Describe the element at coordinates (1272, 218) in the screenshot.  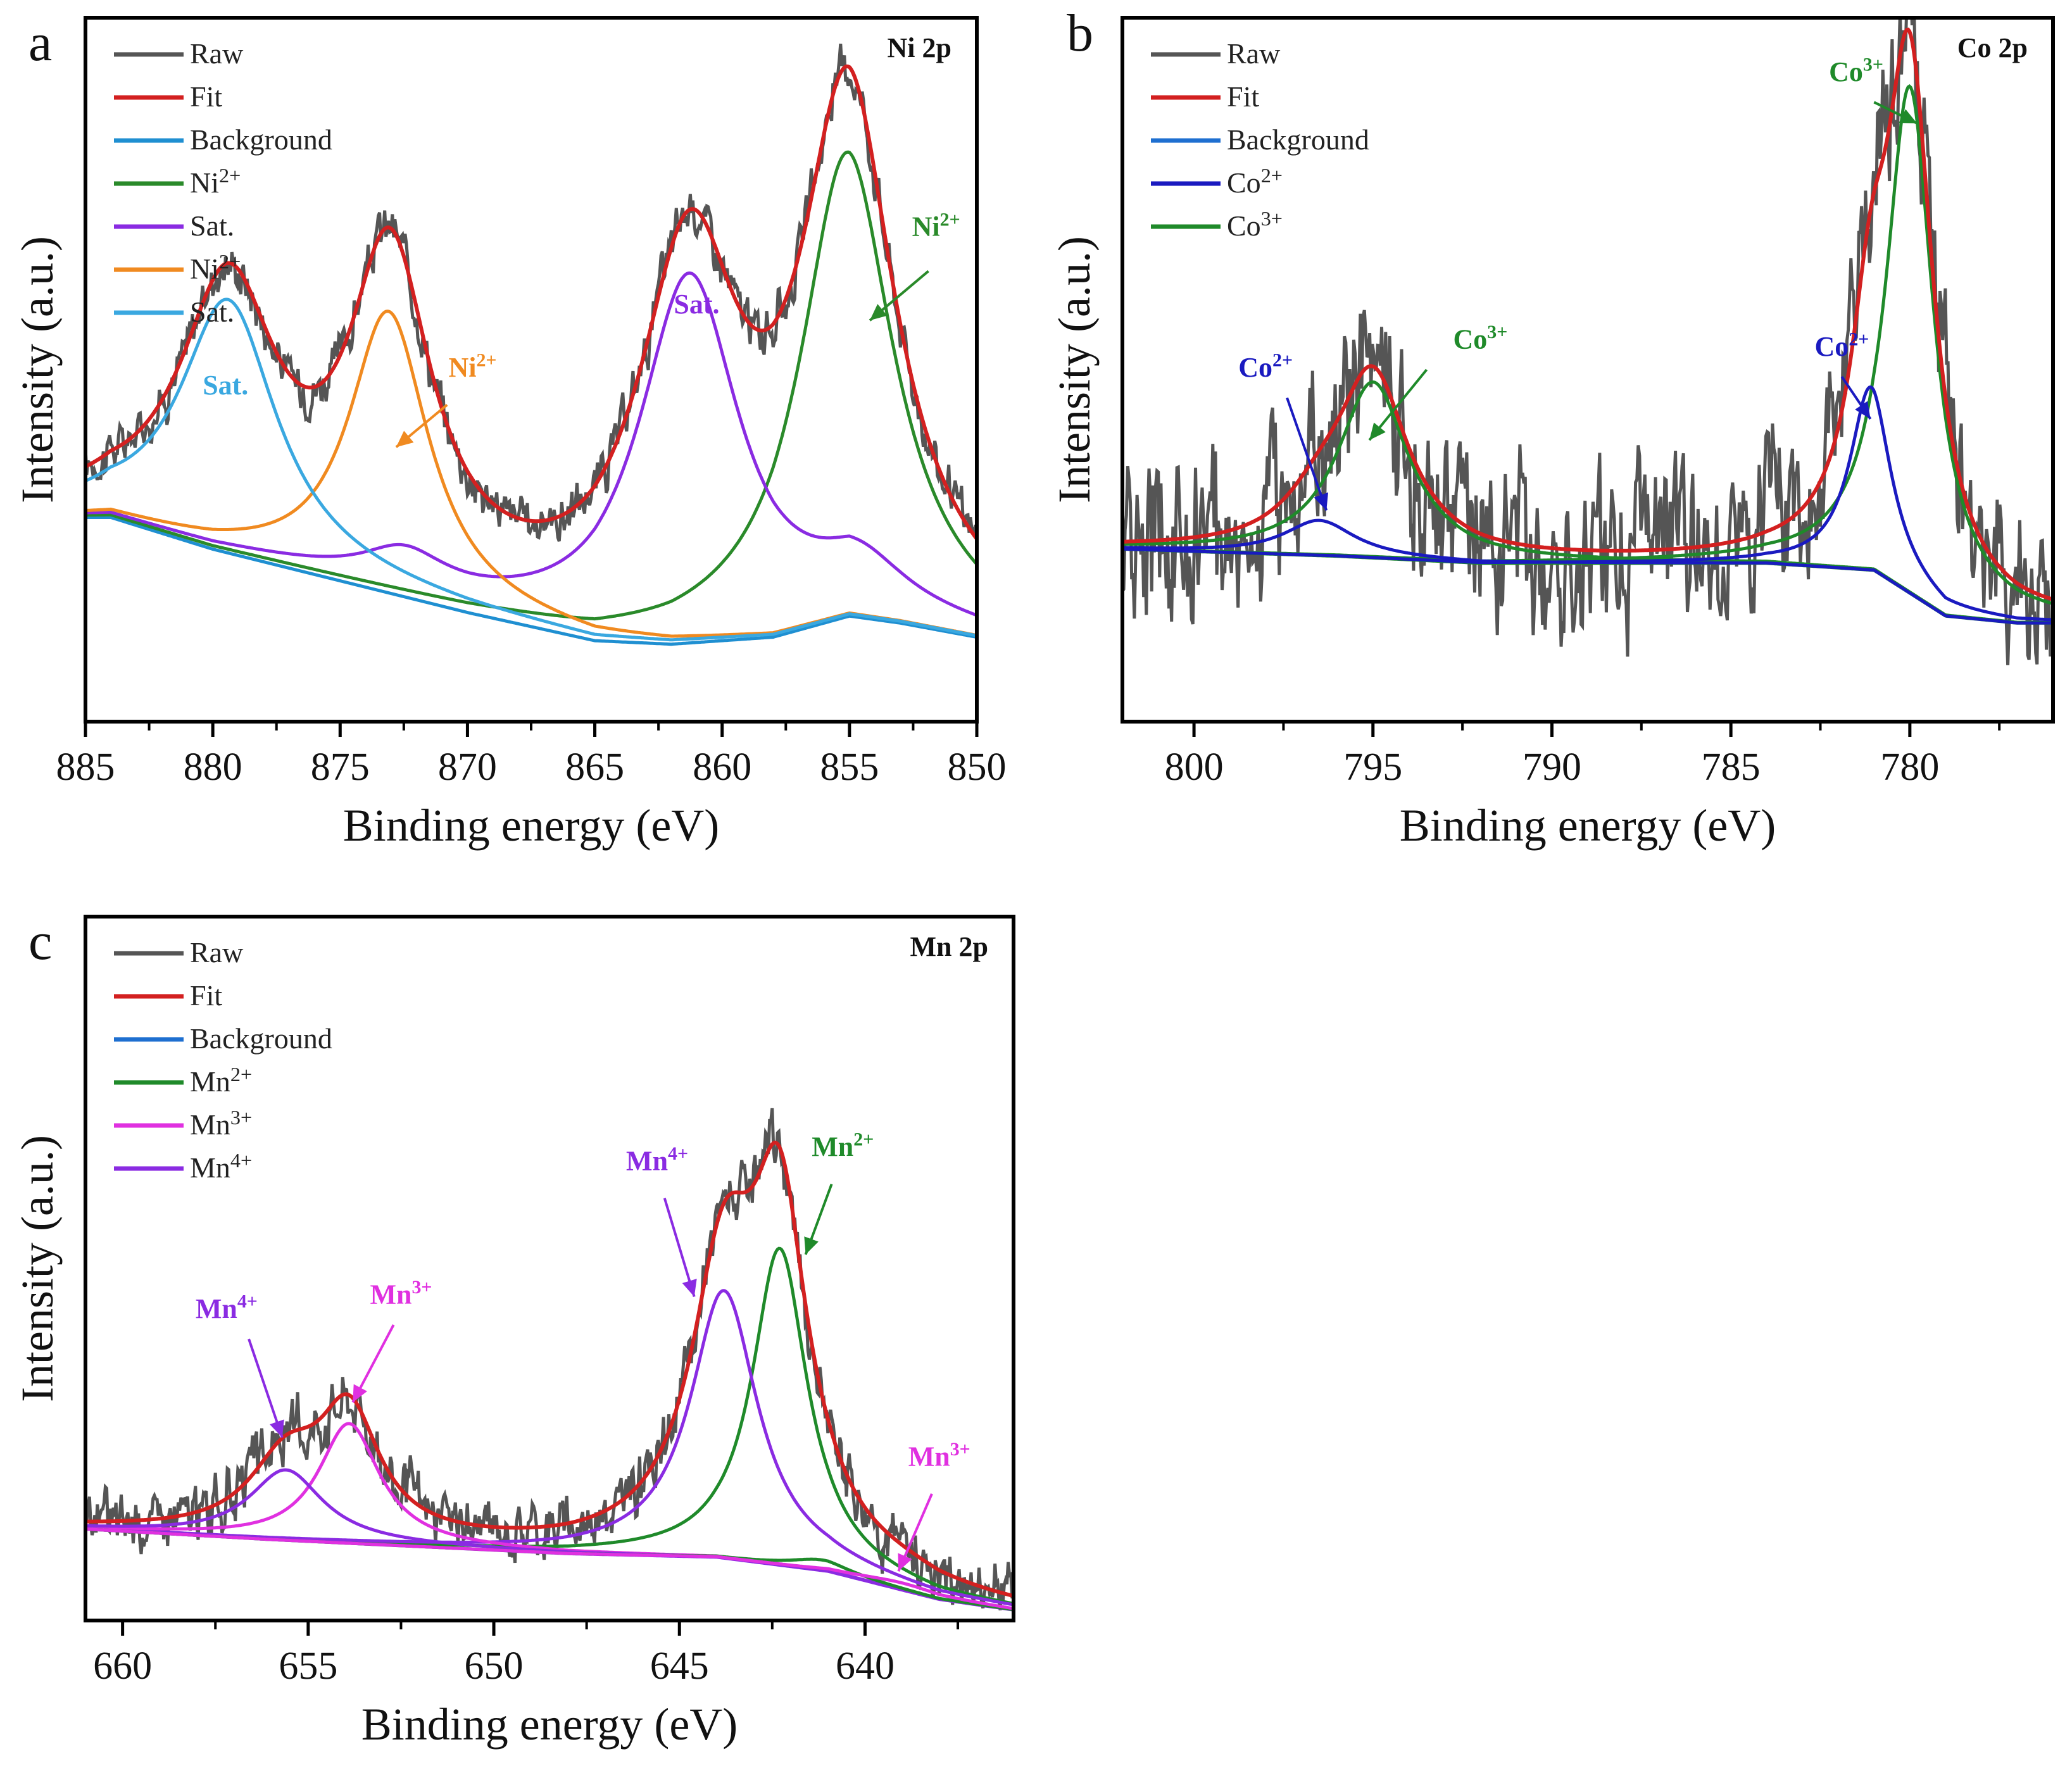
I see `legend-entry-sup: 3+` at that location.